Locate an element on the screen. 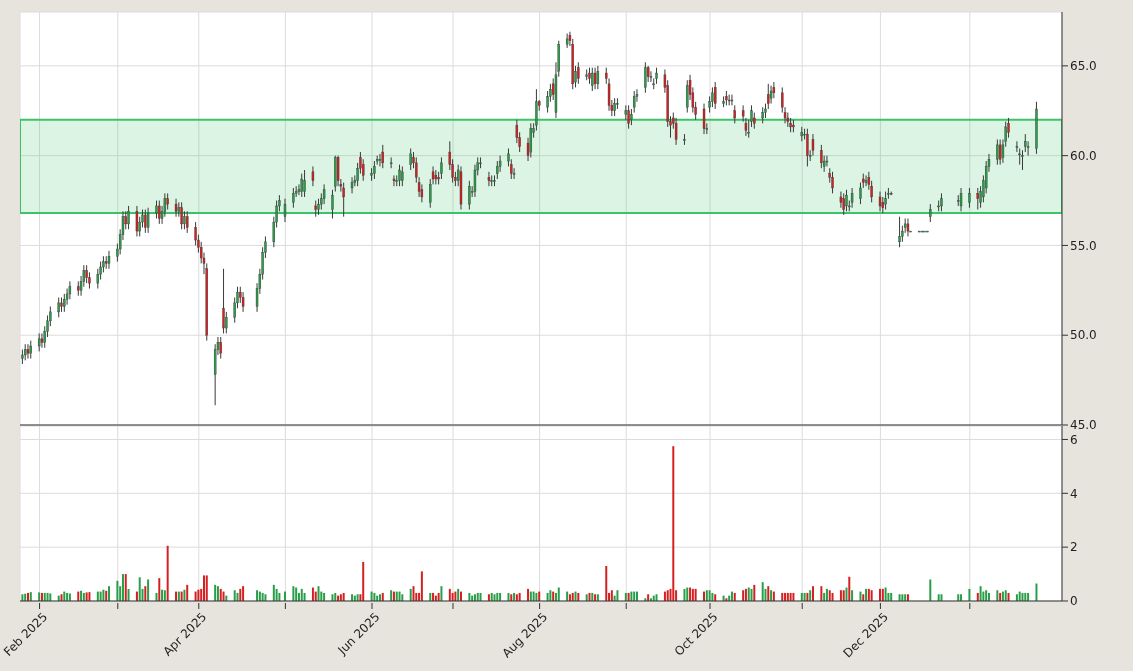 This screenshot has width=1133, height=671. y-tick-label: 50.0 is located at coordinates (1083, 335).